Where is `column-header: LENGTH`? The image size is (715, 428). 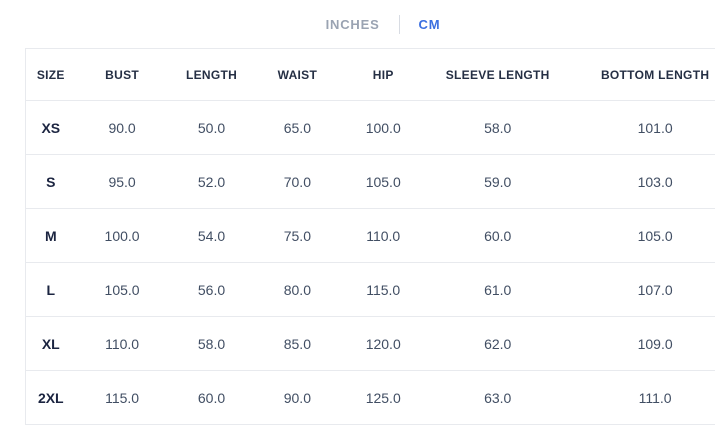 column-header: LENGTH is located at coordinates (211, 74).